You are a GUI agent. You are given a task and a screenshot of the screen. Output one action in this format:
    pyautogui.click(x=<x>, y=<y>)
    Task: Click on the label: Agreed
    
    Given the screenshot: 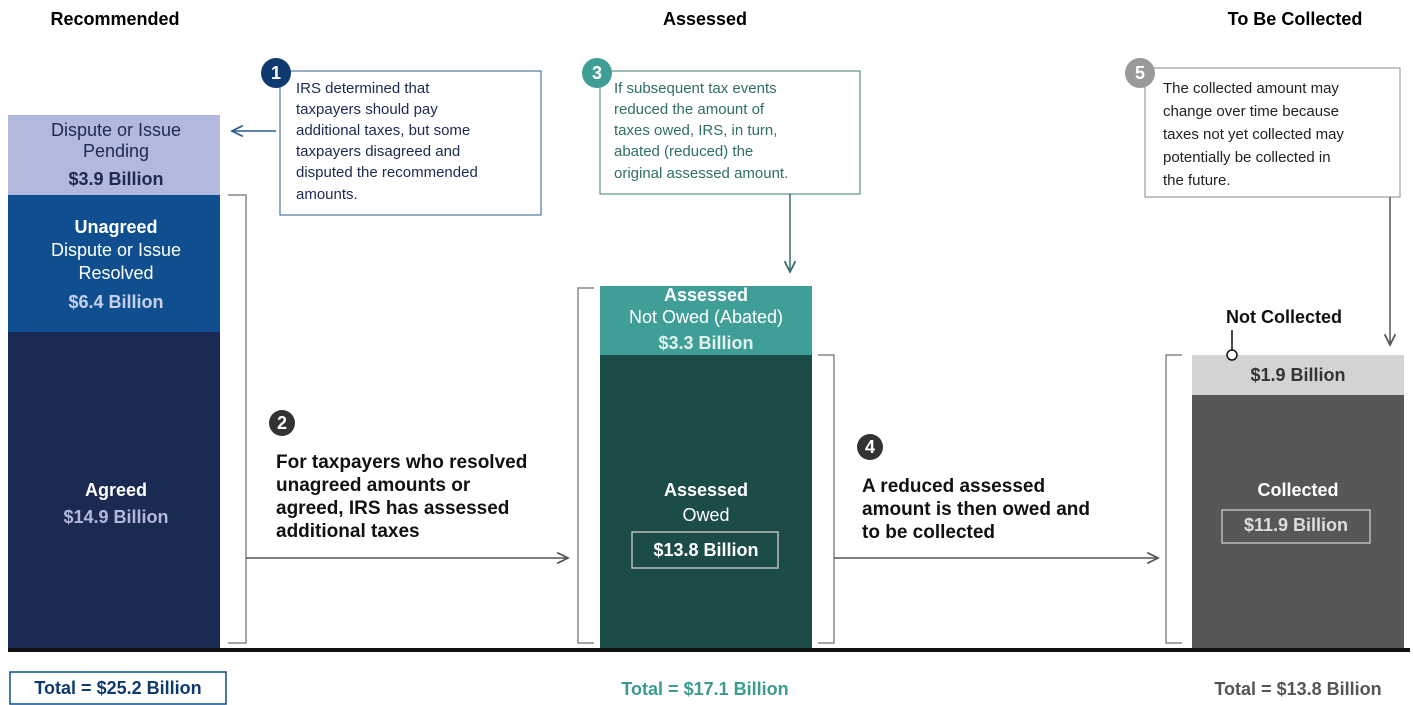 What is the action you would take?
    pyautogui.click(x=116, y=490)
    